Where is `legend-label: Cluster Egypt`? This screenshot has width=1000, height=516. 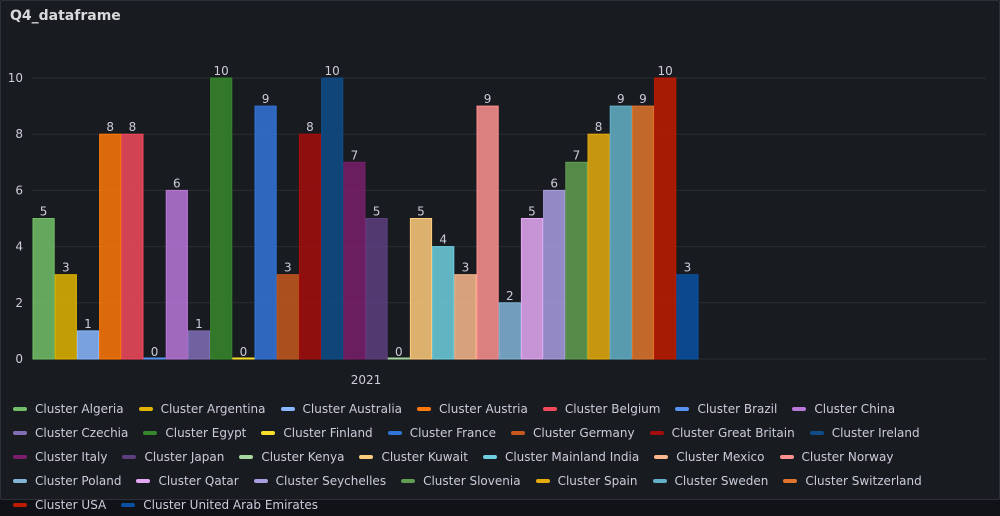 legend-label: Cluster Egypt is located at coordinates (206, 432).